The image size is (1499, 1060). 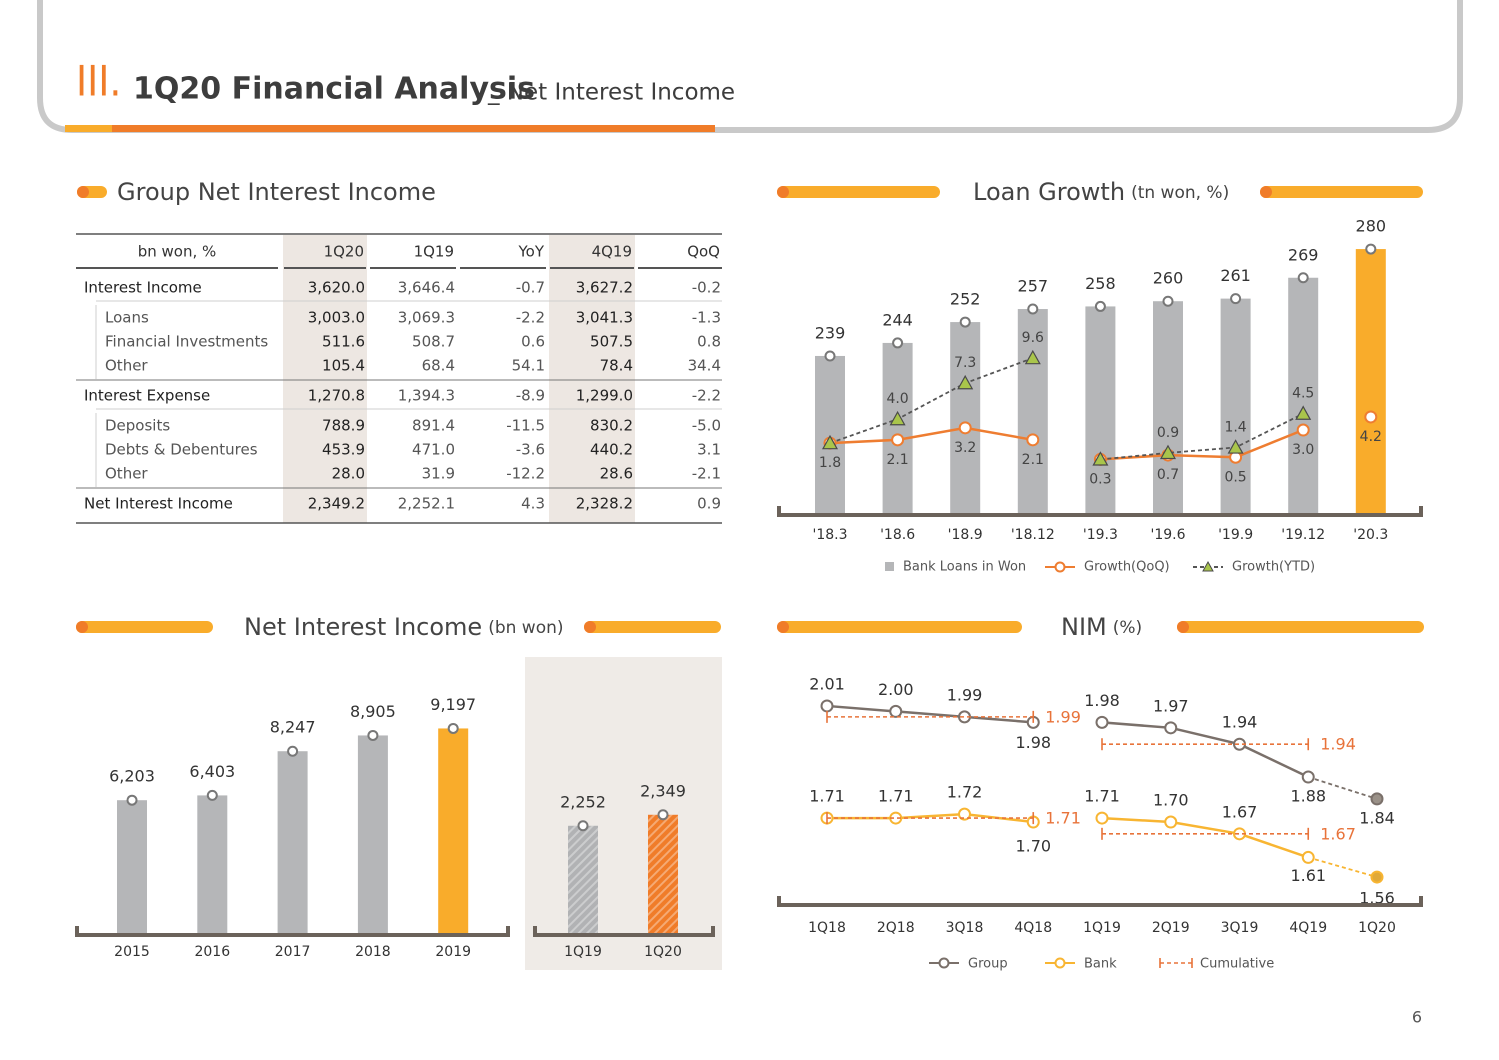 I want to click on x-tick-label: 4Q18, so click(x=1033, y=928).